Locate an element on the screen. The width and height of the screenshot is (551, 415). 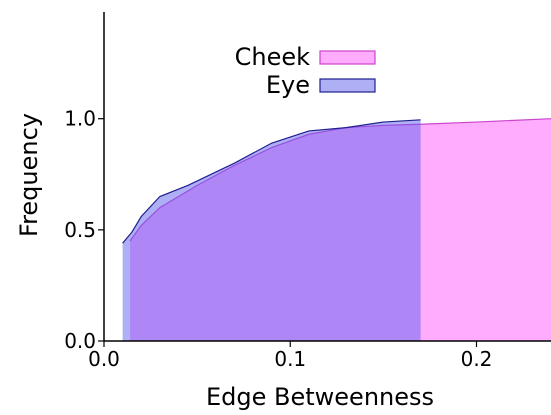
legend-label-cheek: Cheek is located at coordinates (273, 57).